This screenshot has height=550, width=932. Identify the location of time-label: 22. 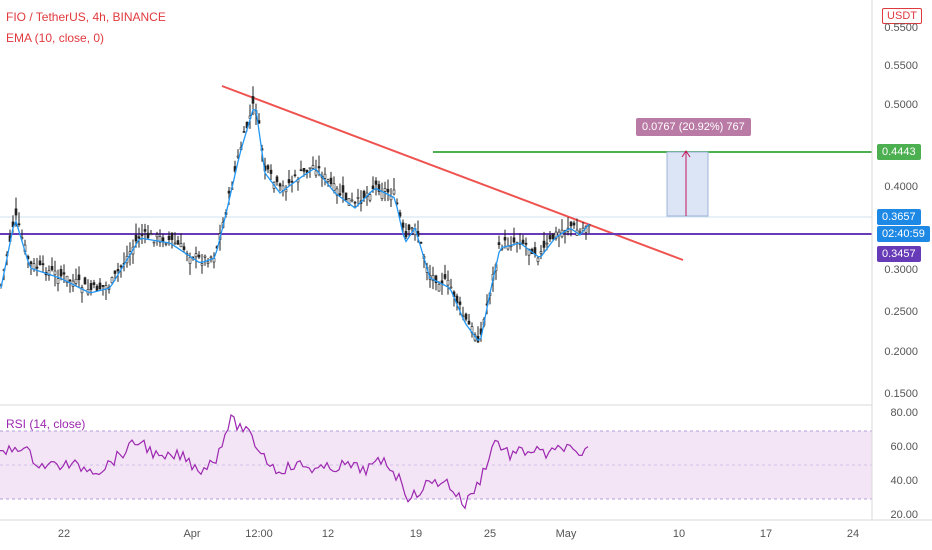
(64, 534).